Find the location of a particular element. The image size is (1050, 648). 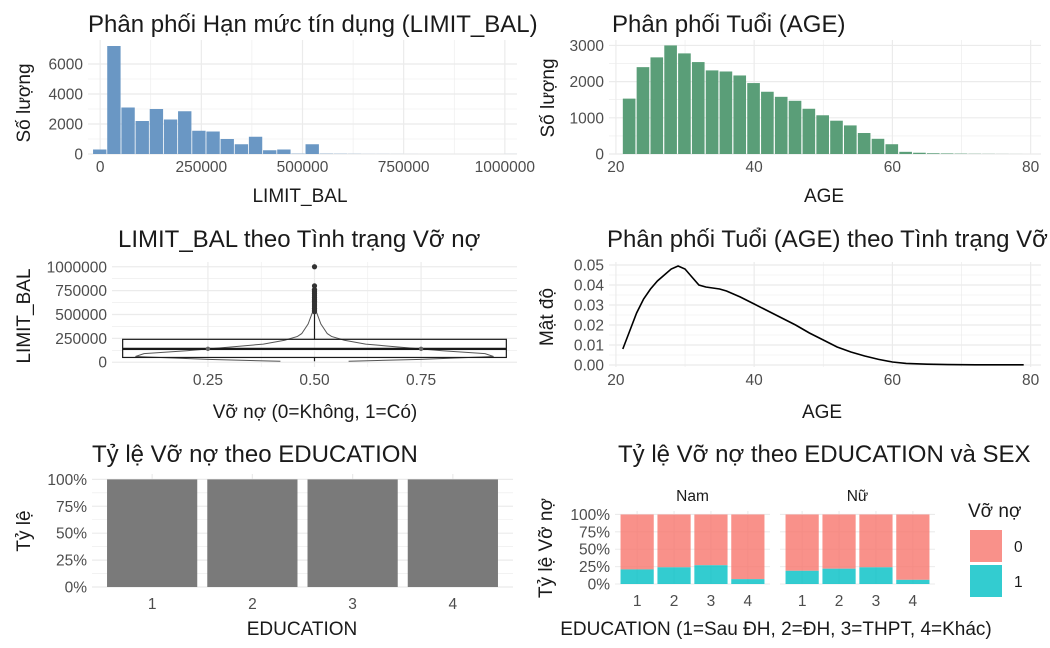

limit-box-plot: 0 250000 500000 750000 1000000 0.25 0.50 0.75 is located at coordinates (282, 324).